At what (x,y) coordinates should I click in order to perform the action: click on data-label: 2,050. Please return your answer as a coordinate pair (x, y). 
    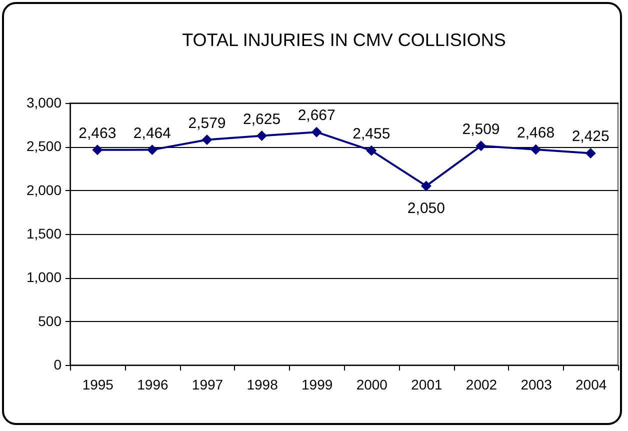
    Looking at the image, I should click on (426, 208).